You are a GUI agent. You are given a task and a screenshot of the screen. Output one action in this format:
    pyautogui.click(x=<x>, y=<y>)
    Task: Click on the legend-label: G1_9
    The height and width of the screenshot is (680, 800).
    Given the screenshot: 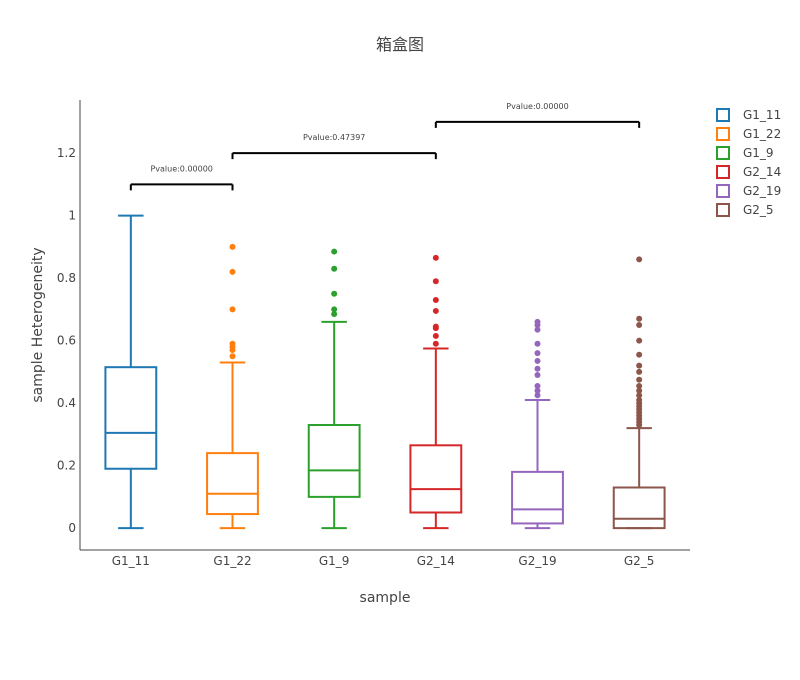 What is the action you would take?
    pyautogui.click(x=758, y=153)
    